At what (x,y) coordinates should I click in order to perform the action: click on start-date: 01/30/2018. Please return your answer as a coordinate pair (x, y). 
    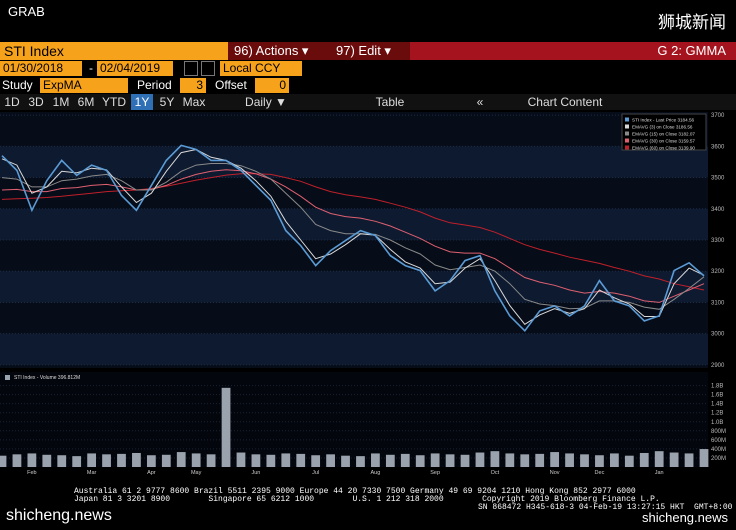
    Looking at the image, I should click on (41, 68).